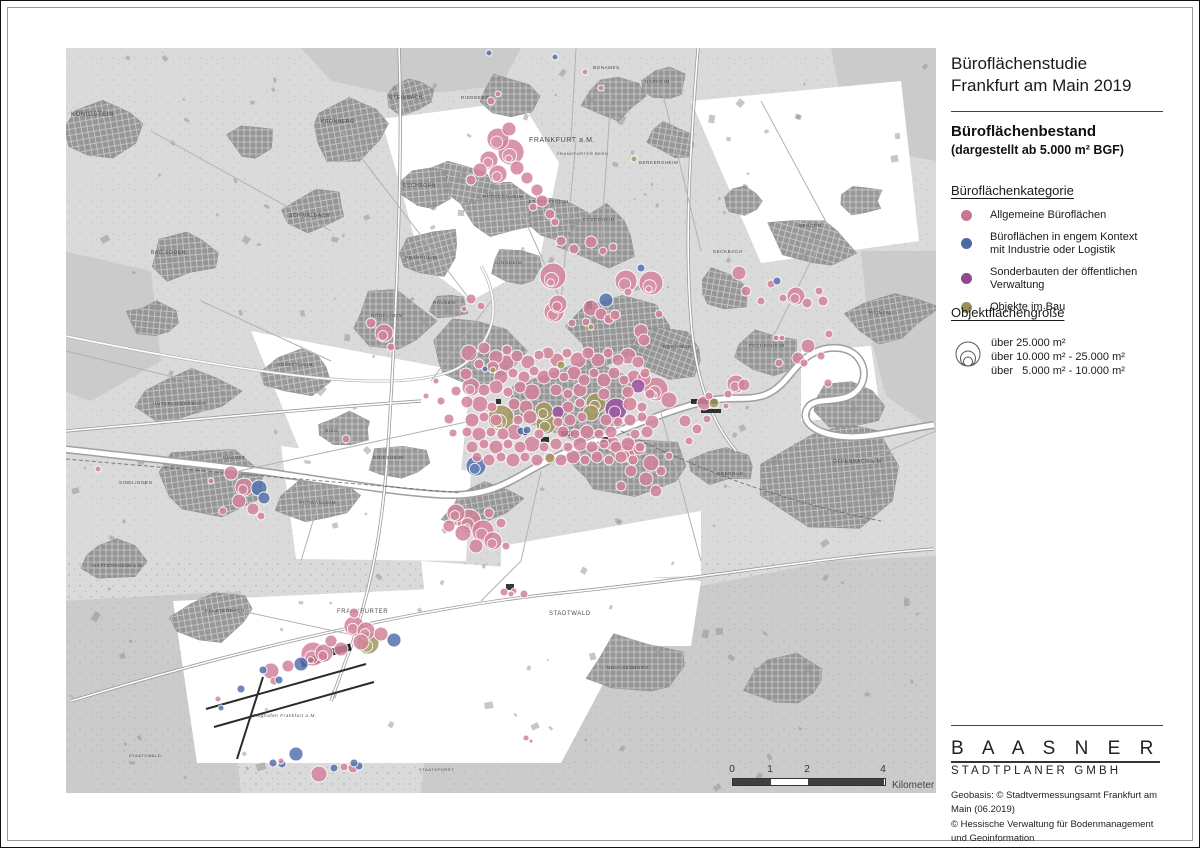 Image resolution: width=1200 pixels, height=848 pixels. Describe the element at coordinates (1064, 279) in the screenshot. I see `legend-item: Sonderbauten der öffentlichen Verwaltung` at that location.